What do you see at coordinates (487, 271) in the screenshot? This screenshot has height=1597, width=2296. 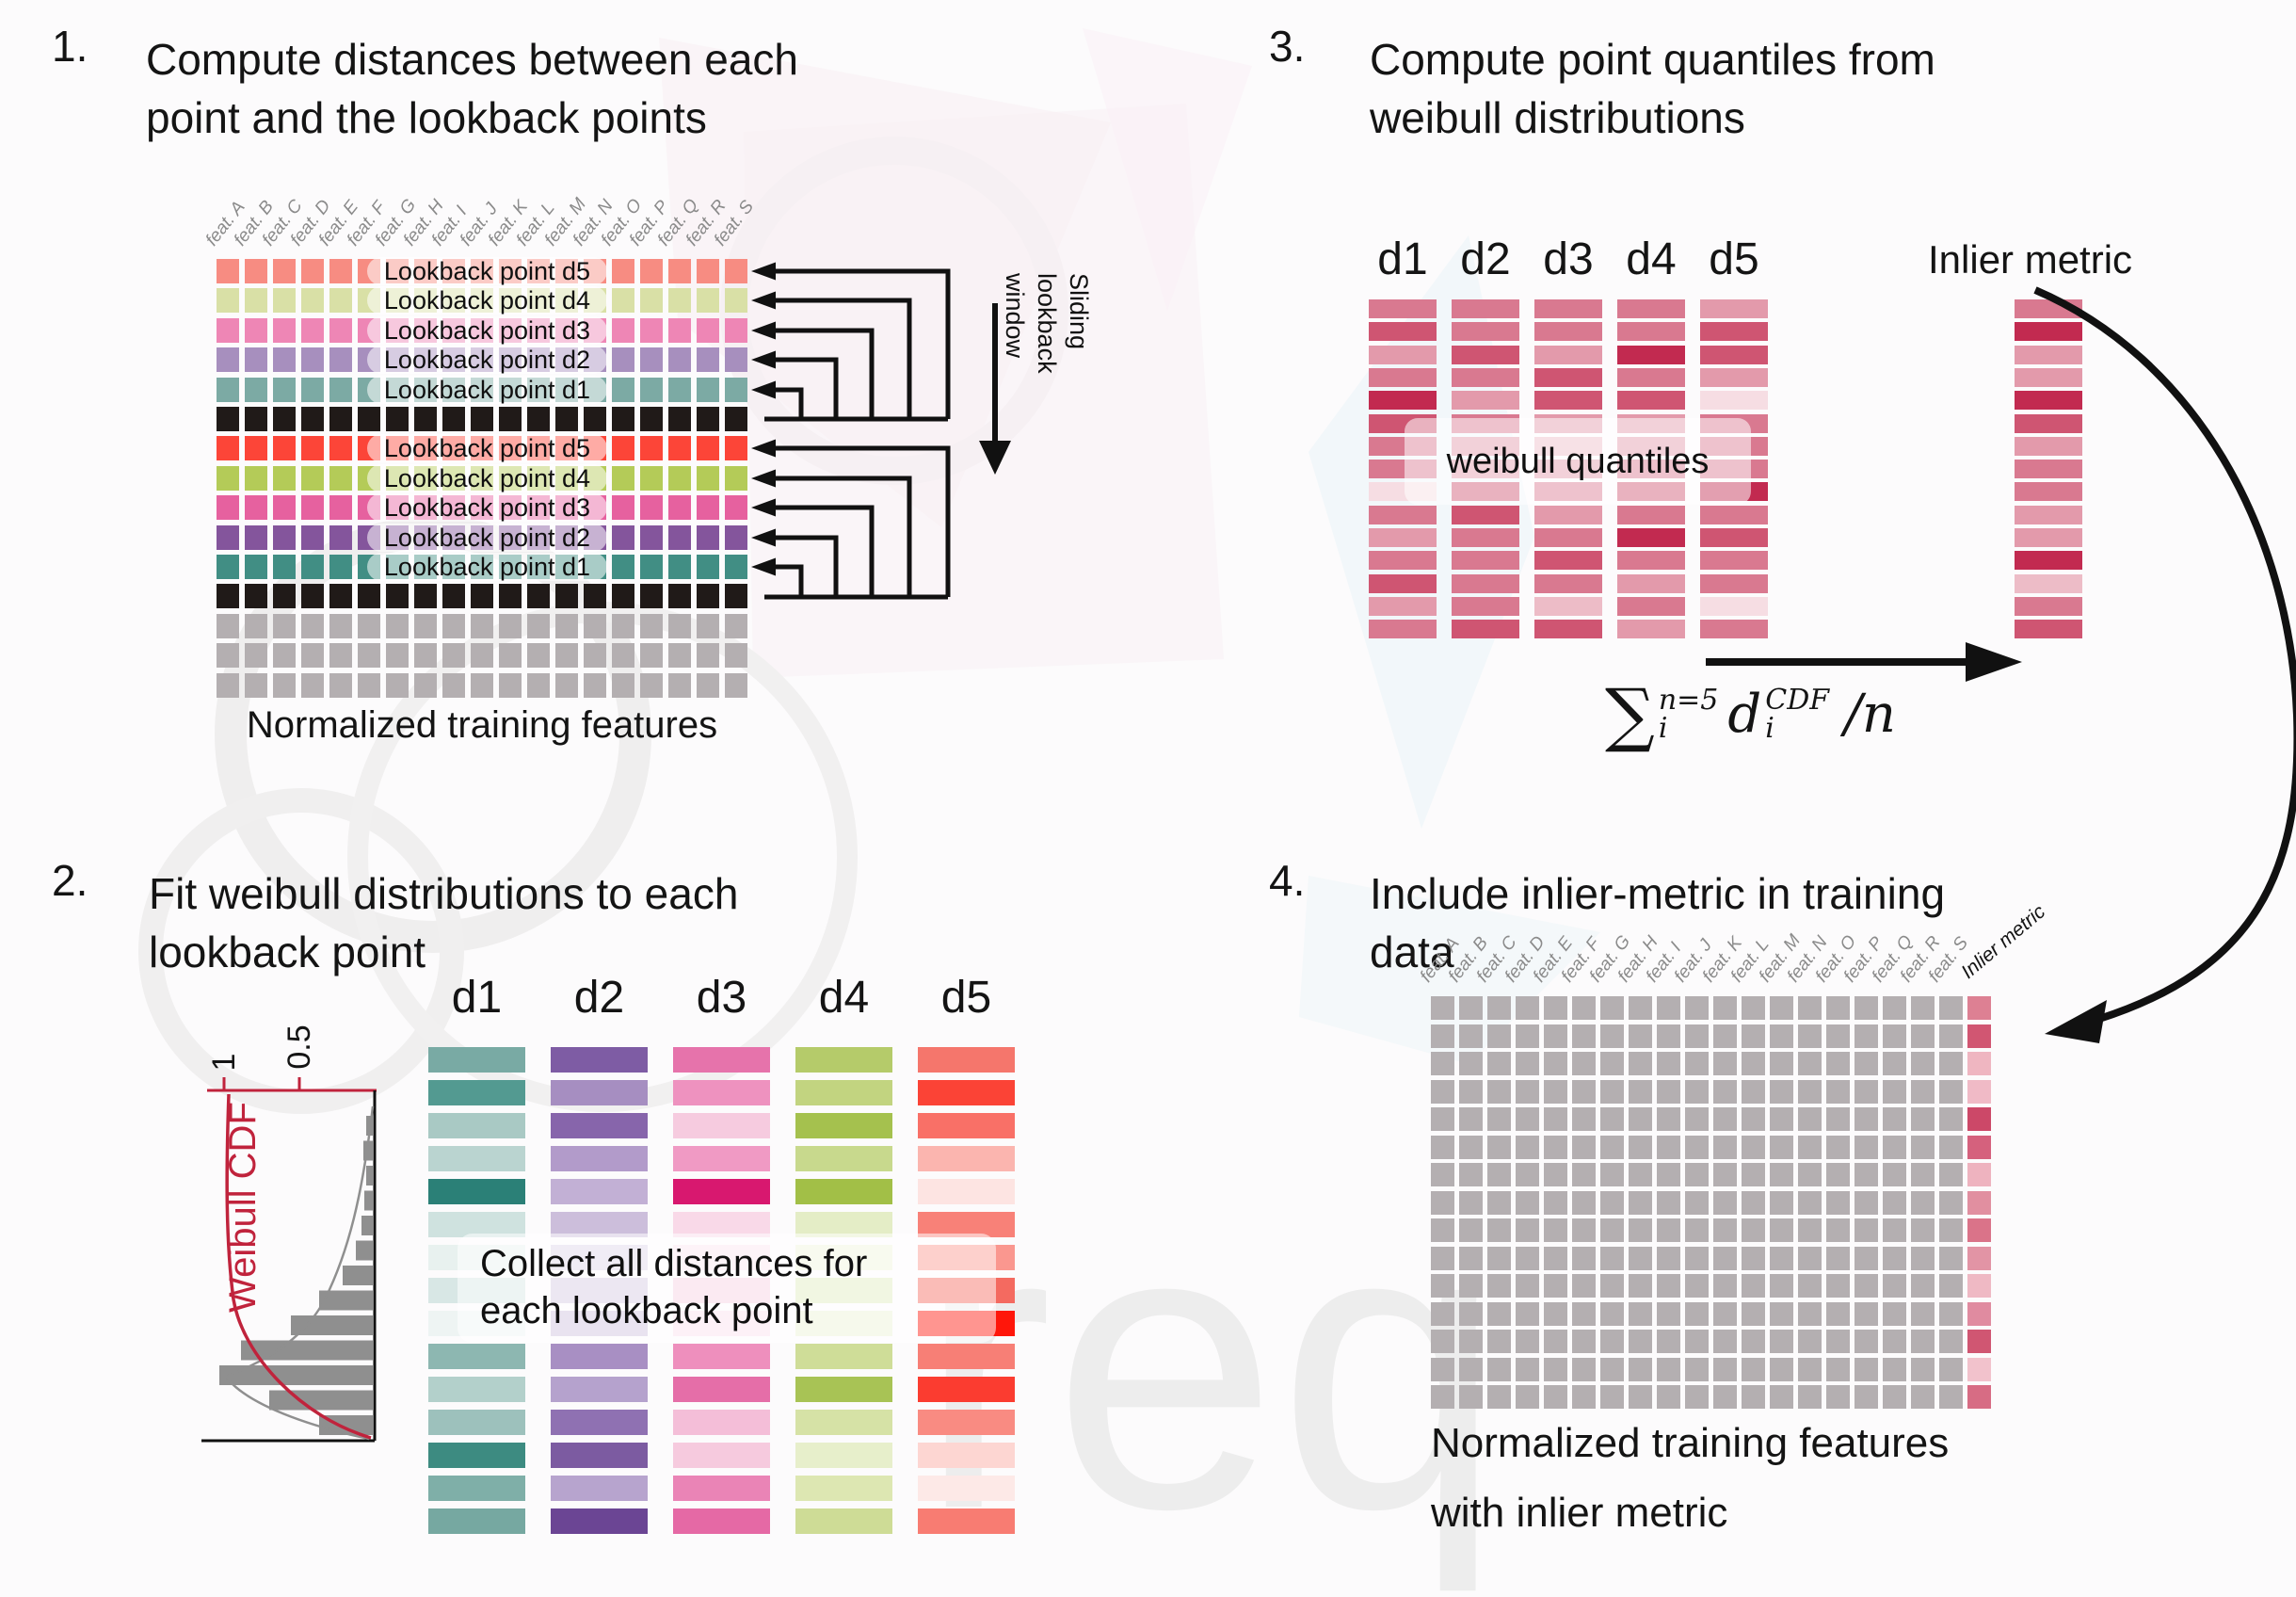 I see `lookback-point-label: Lookback point d5` at bounding box center [487, 271].